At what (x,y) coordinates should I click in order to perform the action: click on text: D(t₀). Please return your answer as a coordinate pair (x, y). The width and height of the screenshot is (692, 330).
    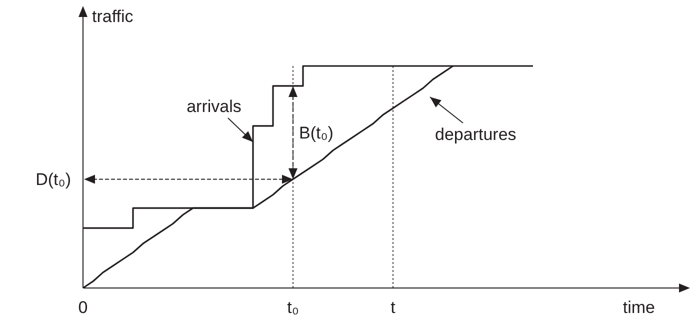
    Looking at the image, I should click on (53, 180).